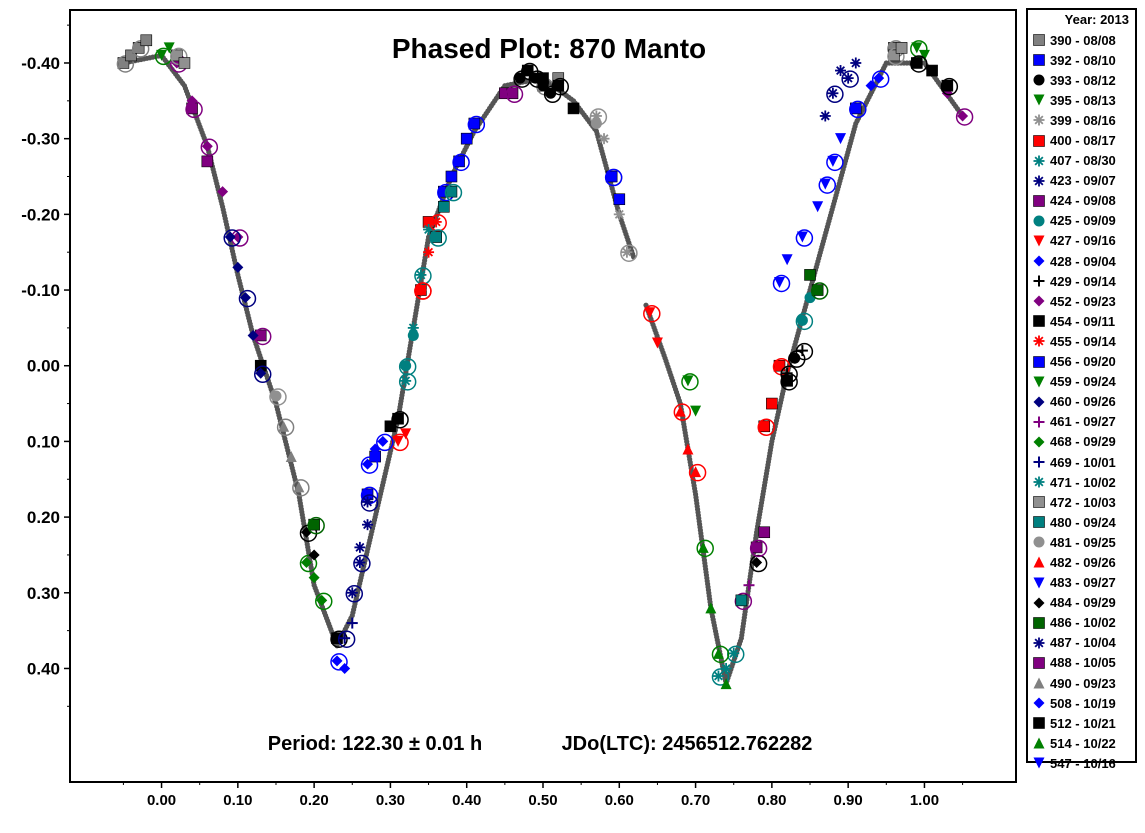 This screenshot has width=1145, height=833. I want to click on legend-item: 459 - 09/24, so click(1081, 382).